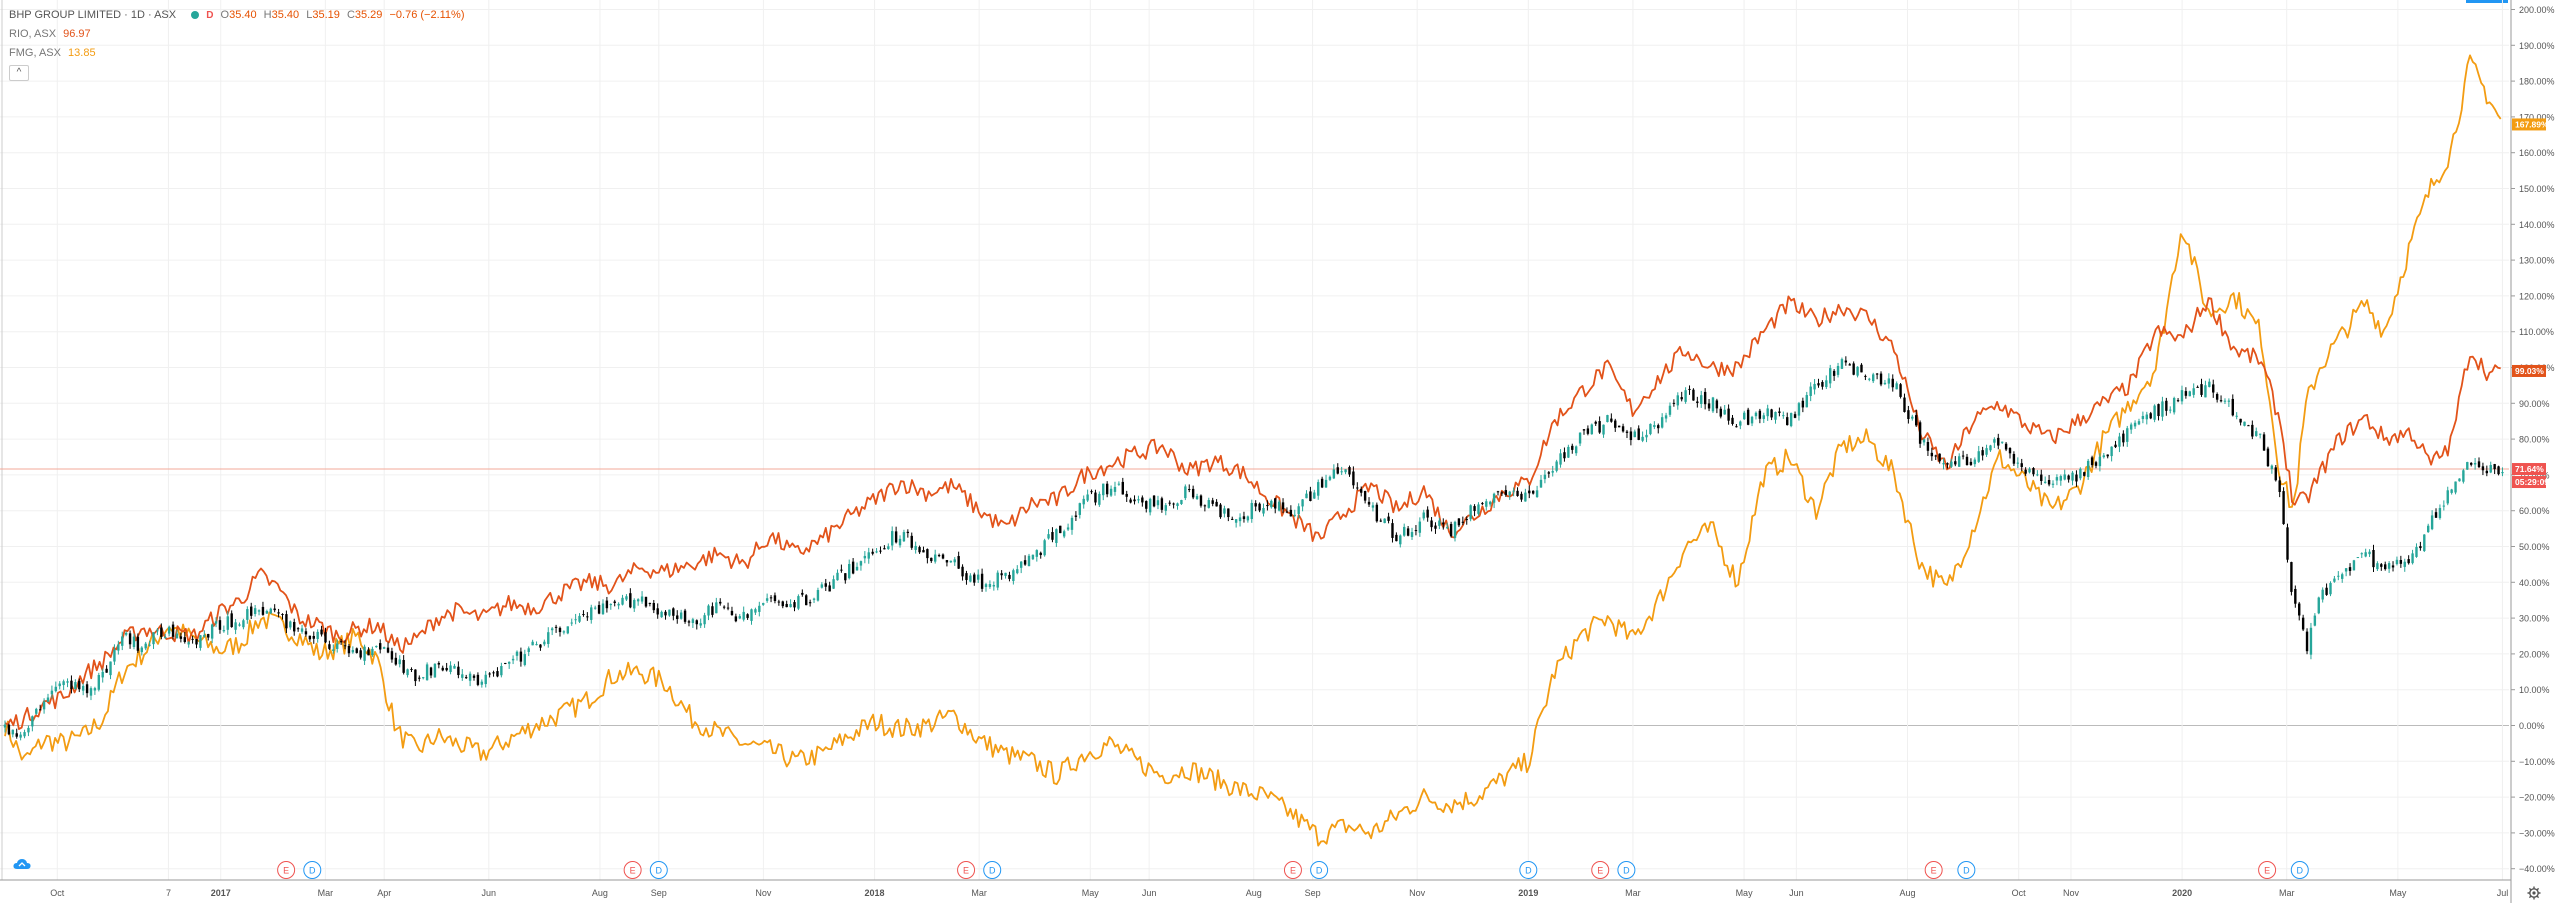 This screenshot has height=903, width=2560. Describe the element at coordinates (2534, 893) in the screenshot. I see `gear-icon` at that location.